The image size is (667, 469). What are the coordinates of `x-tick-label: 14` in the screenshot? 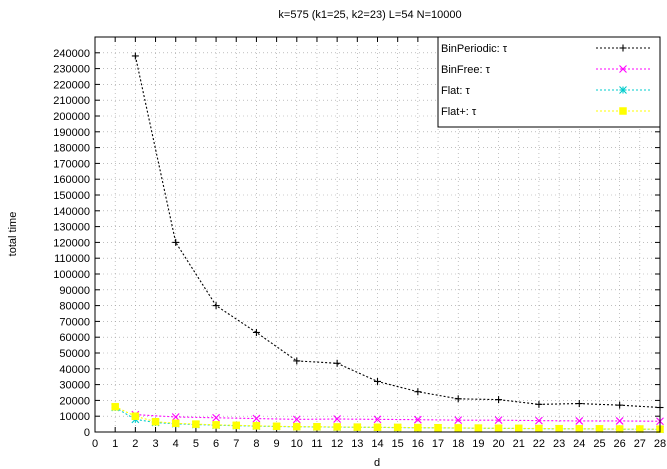 It's located at (377, 444).